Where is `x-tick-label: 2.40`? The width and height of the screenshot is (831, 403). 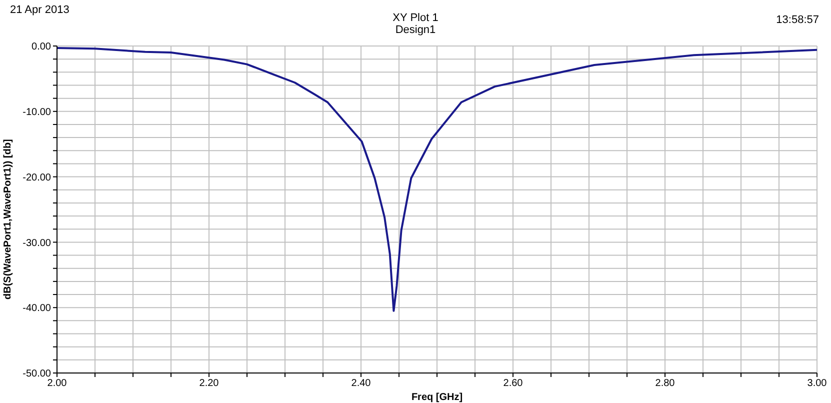 x-tick-label: 2.40 is located at coordinates (361, 384).